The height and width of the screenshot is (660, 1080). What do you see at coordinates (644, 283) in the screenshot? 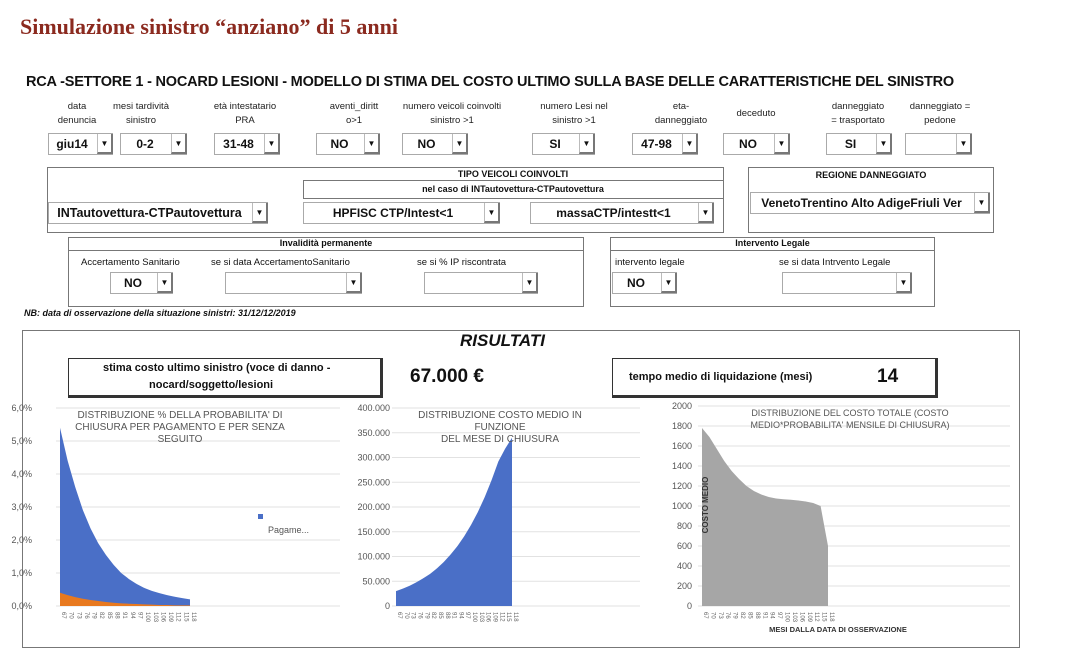
I see `intervento-legale-dropdown: NO ▼` at bounding box center [644, 283].